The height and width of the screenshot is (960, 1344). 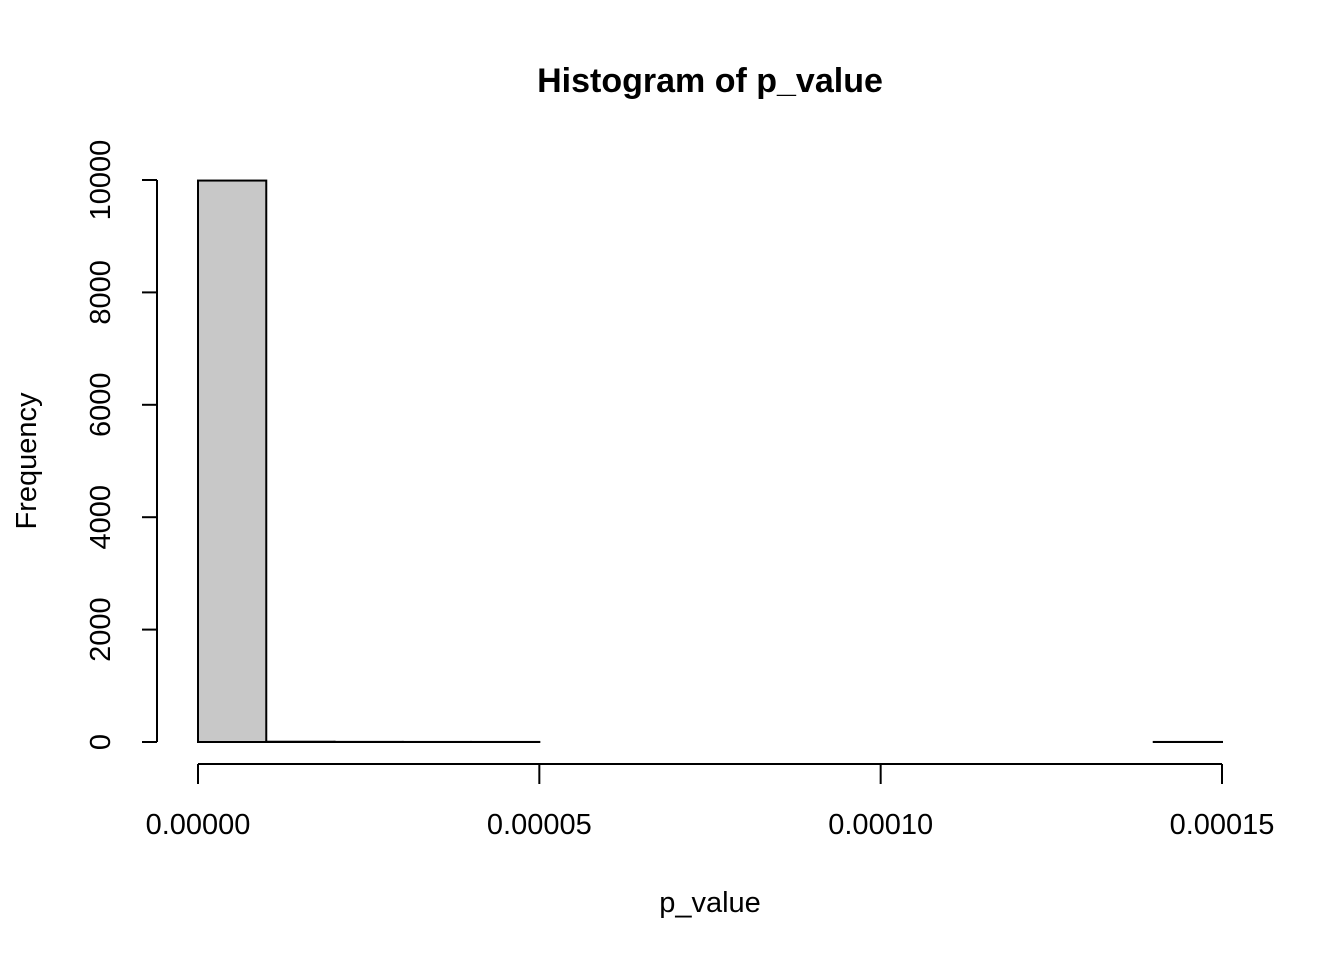 I want to click on y-tick-label-2: 4000, so click(x=101, y=517).